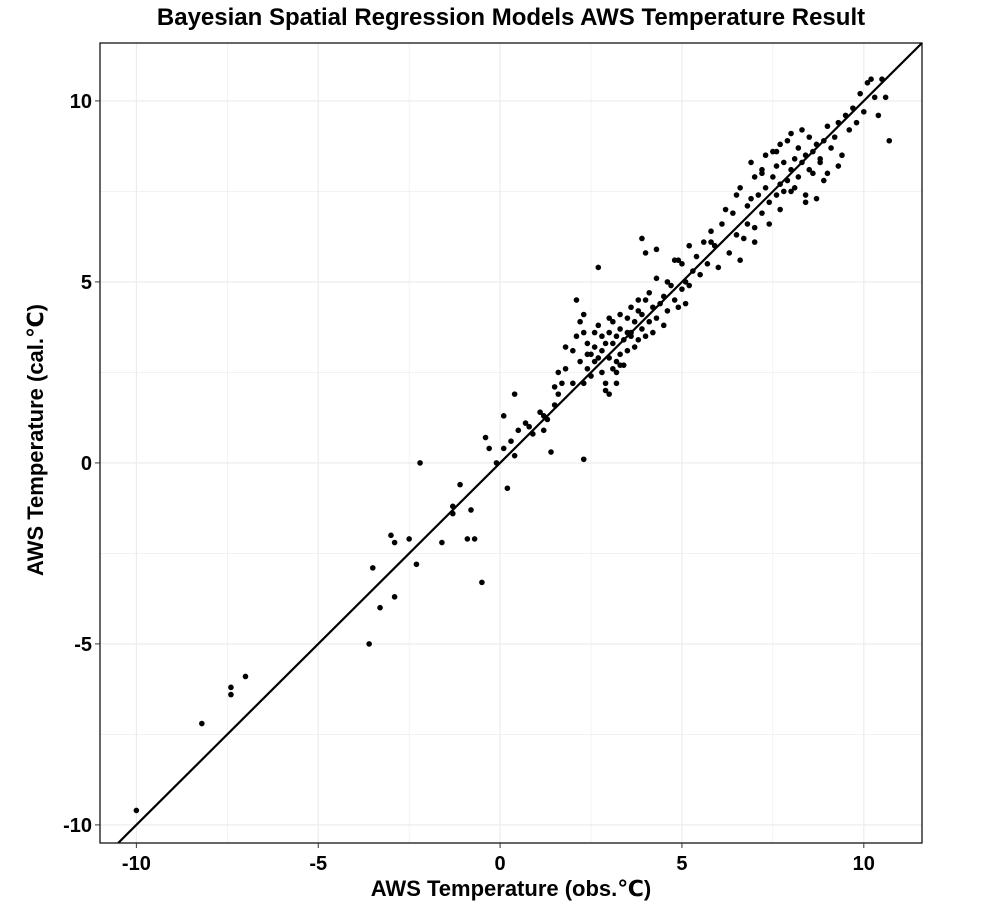 This screenshot has height=908, width=981. Describe the element at coordinates (81, 102) in the screenshot. I see `y-tick-label: 10` at that location.